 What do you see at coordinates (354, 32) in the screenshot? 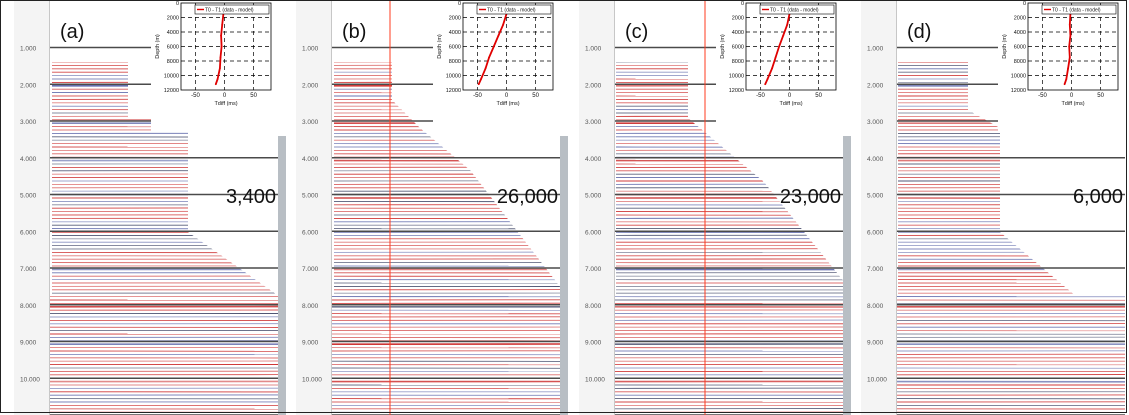
I see `panel-label: (b)` at bounding box center [354, 32].